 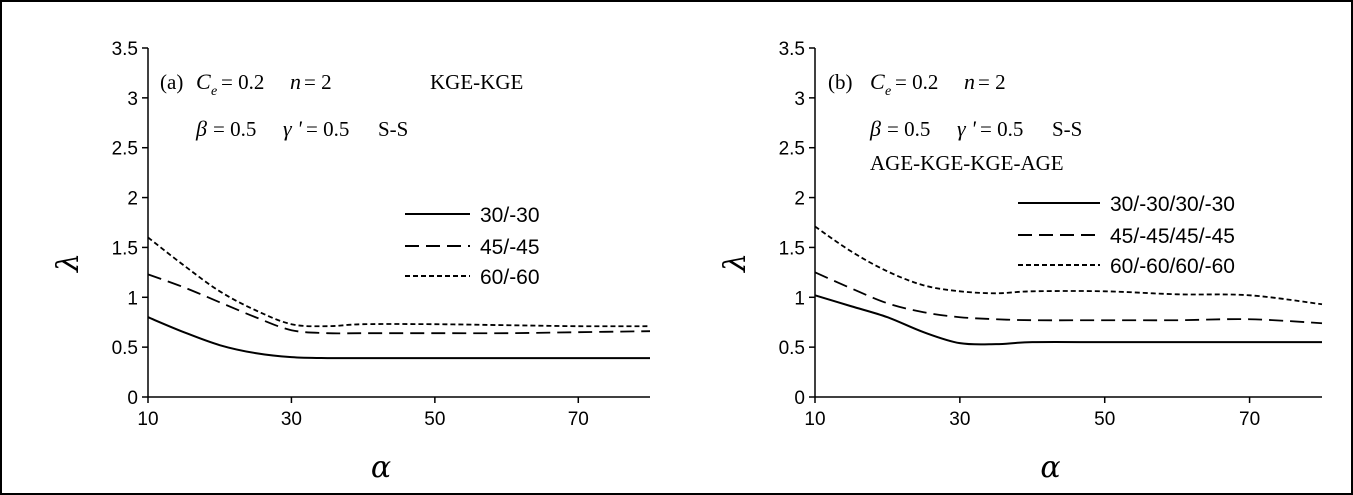 I want to click on x-tick-label-b: 10, so click(x=814, y=419).